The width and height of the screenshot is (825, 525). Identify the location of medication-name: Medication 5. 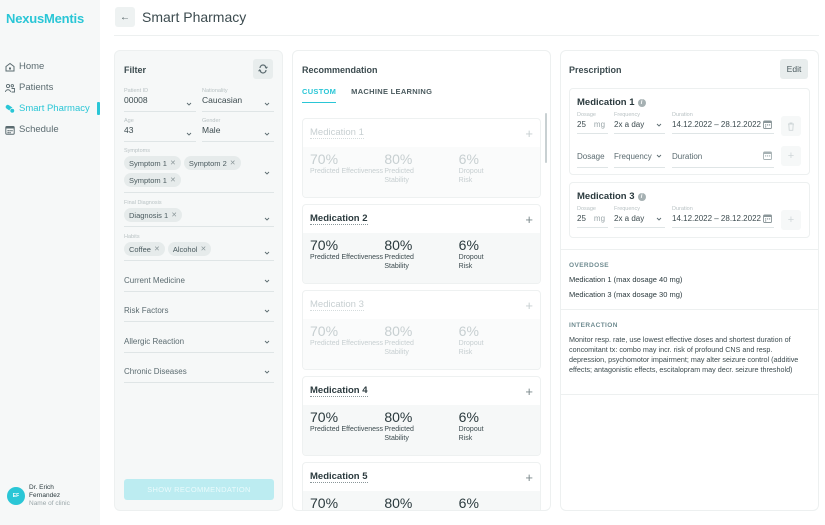
(339, 476).